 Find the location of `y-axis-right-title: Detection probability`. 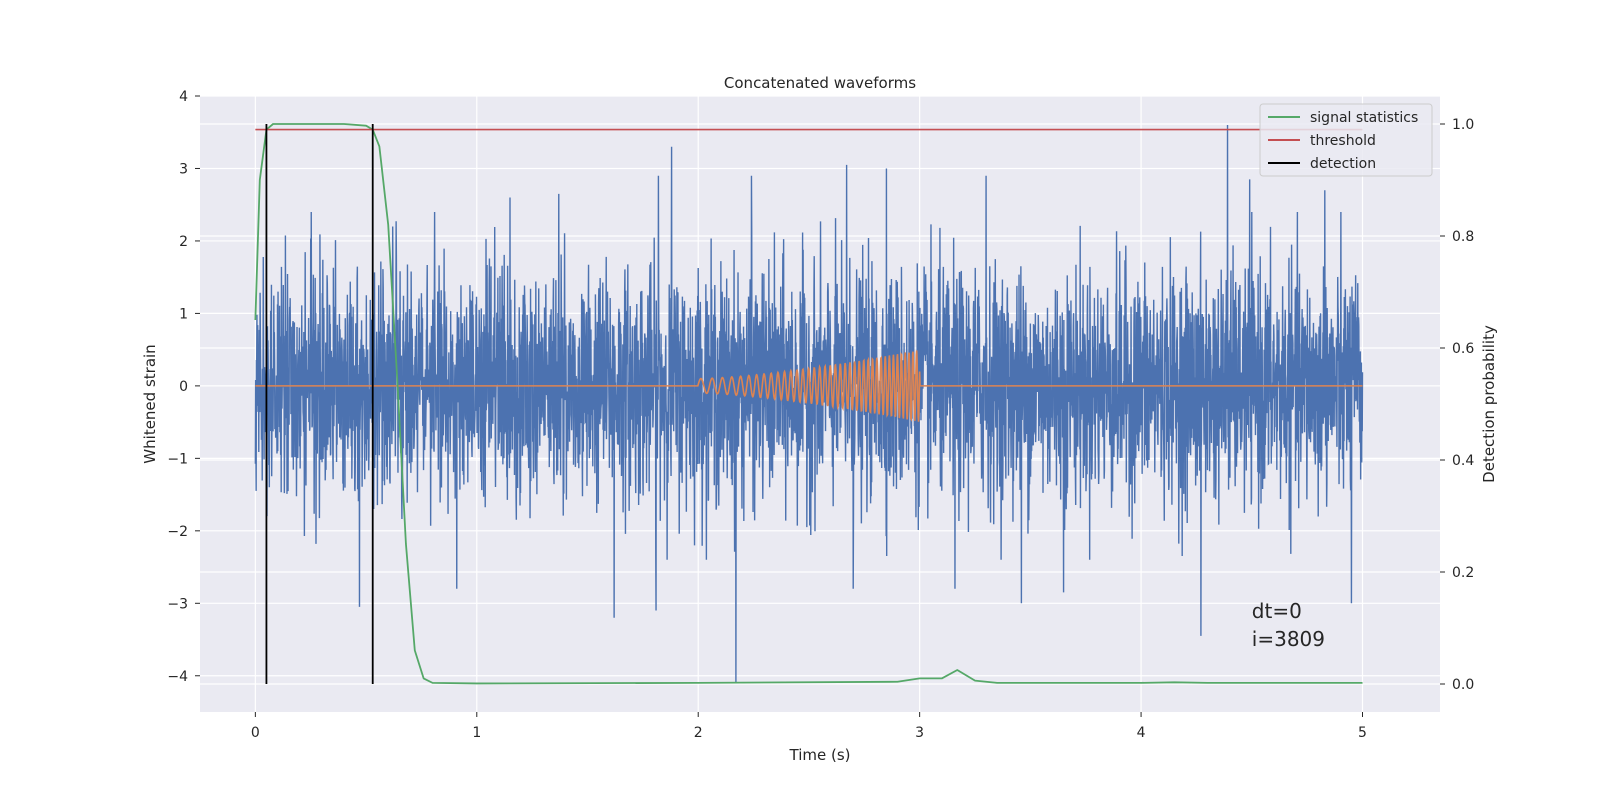

y-axis-right-title: Detection probability is located at coordinates (1489, 404).